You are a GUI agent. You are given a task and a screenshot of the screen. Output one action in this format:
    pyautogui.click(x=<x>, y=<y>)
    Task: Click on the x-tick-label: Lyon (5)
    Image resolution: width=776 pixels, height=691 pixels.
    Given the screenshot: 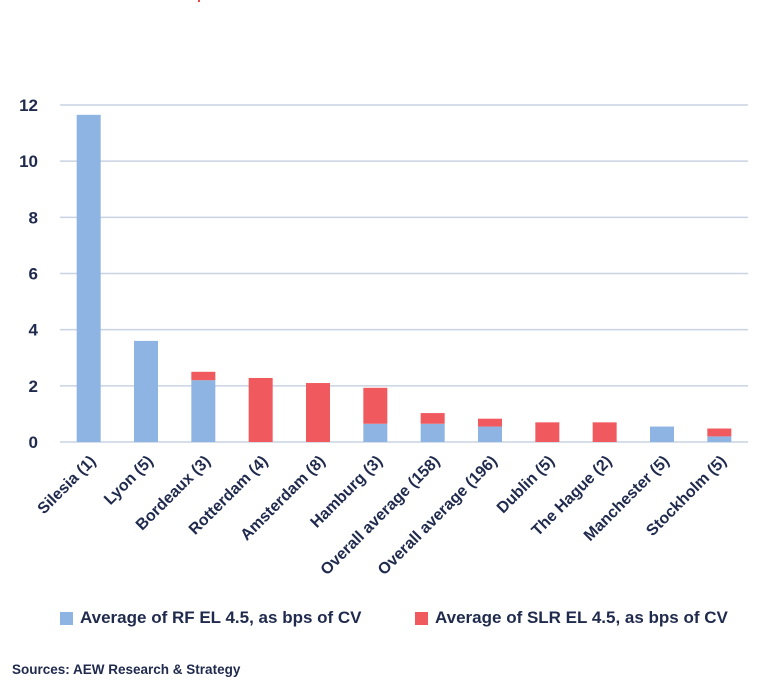 What is the action you would take?
    pyautogui.click(x=129, y=481)
    